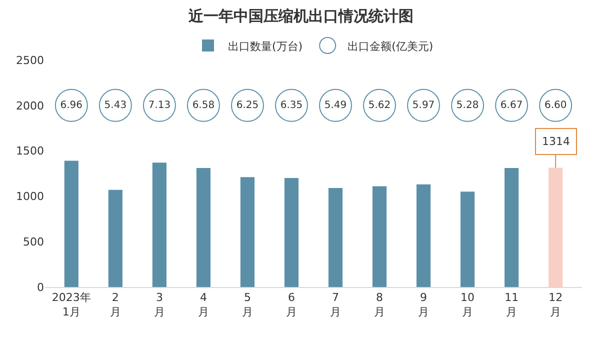 Image resolution: width=602 pixels, height=355 pixels. Describe the element at coordinates (203, 105) in the screenshot. I see `data-label: 6.58` at that location.